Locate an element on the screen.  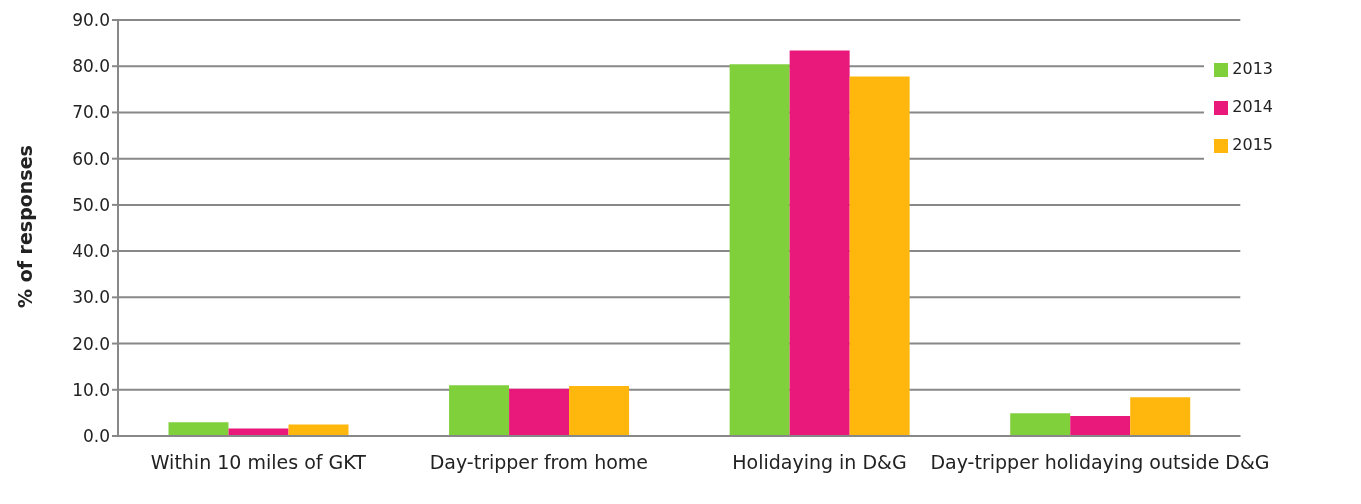
y-tick-label: 20.0 is located at coordinates (91, 343).